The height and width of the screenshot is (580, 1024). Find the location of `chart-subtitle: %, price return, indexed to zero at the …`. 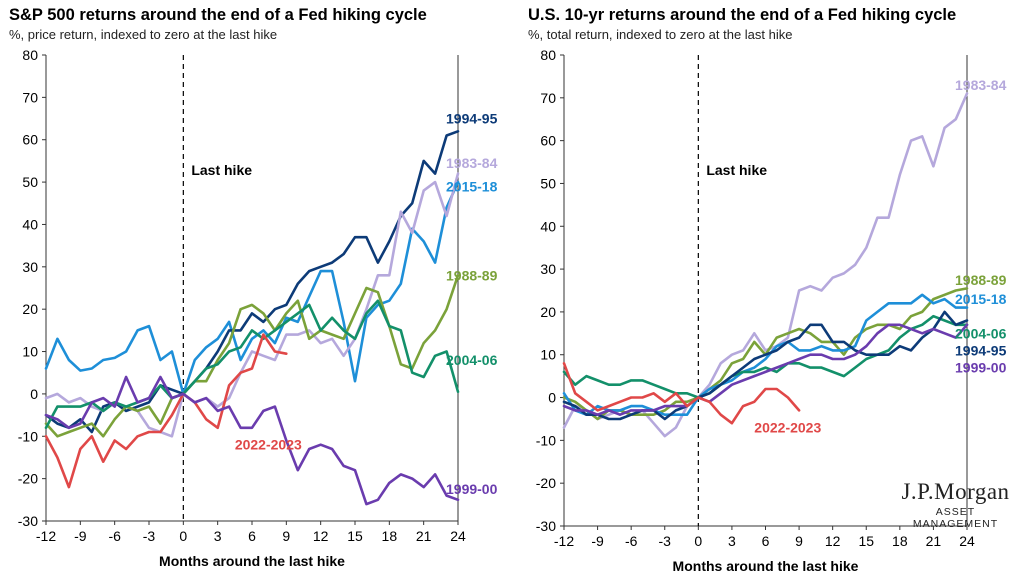

chart-subtitle: %, price return, indexed to zero at the … is located at coordinates (143, 34).